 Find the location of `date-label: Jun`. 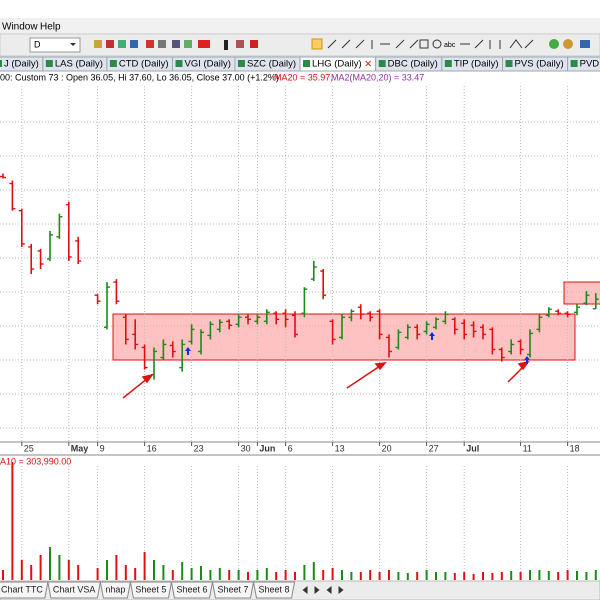

date-label: Jun is located at coordinates (267, 448).